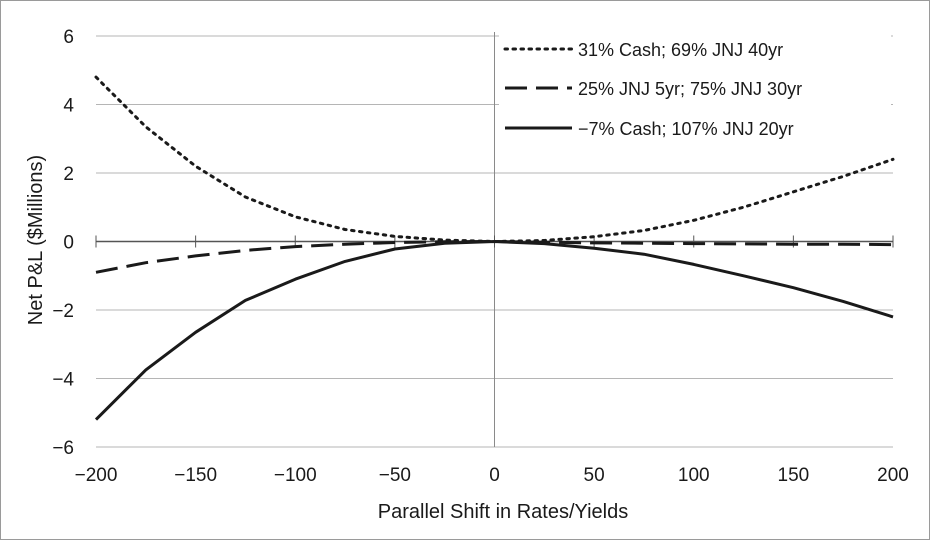  I want to click on y-tick-label: −4, so click(63, 380).